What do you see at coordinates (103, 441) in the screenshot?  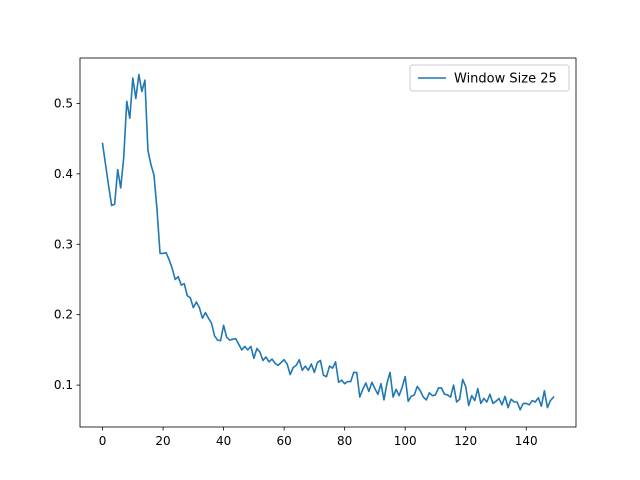 I see `x-tick-label: 0` at bounding box center [103, 441].